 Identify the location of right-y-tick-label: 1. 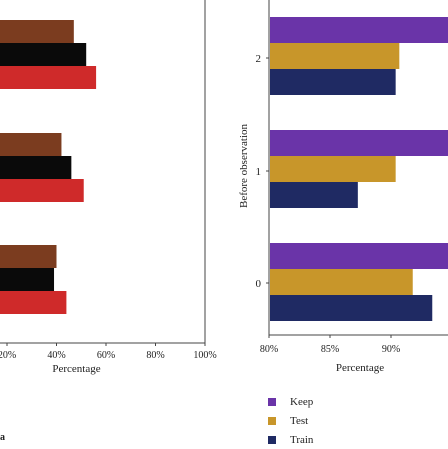
(259, 172).